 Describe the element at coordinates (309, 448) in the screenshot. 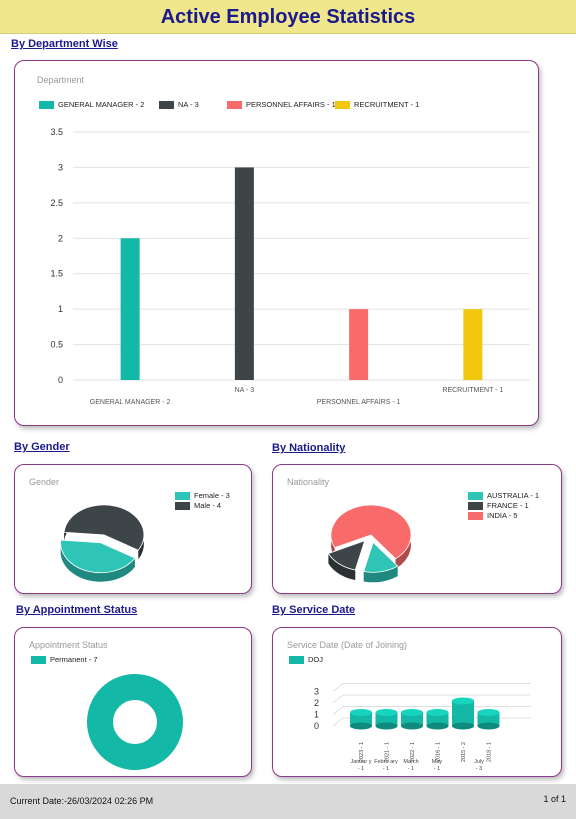

I see `section-heading-nationality: By Nationality` at that location.